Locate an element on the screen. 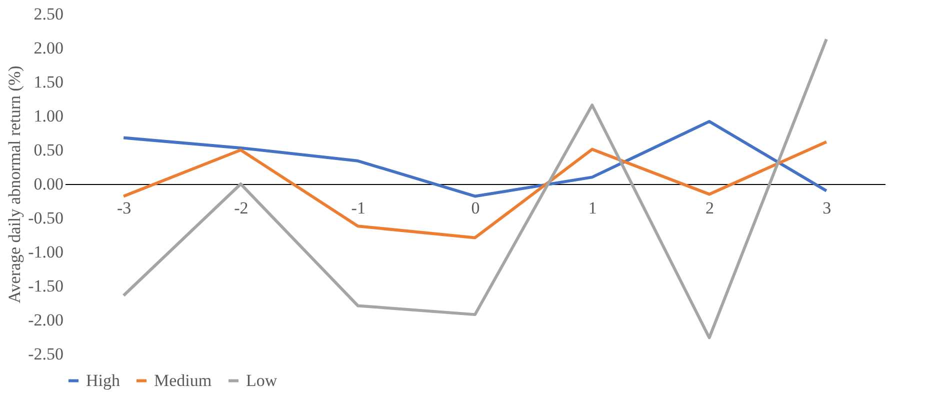 Image resolution: width=933 pixels, height=415 pixels. legend-label: High is located at coordinates (103, 380).